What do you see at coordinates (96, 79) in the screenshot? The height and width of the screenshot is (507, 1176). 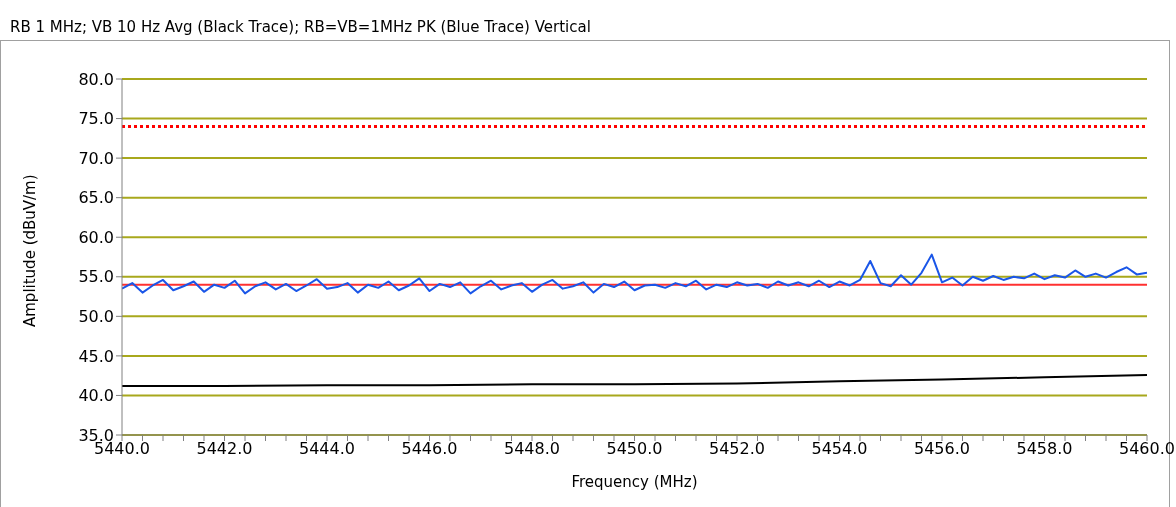 I see `y-tick-label: 80.0` at bounding box center [96, 79].